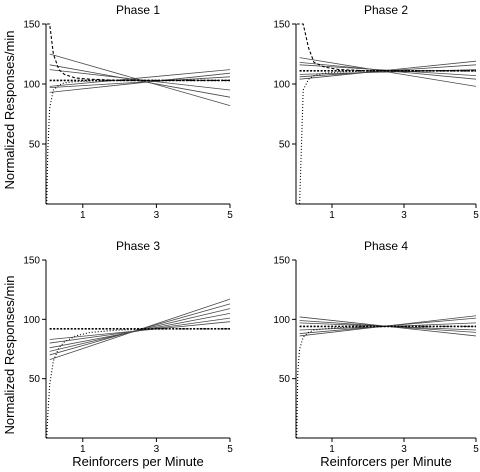 The image size is (480, 472). Describe the element at coordinates (138, 461) in the screenshot. I see `x-axis-label-left: Reinforcers per Minute` at that location.